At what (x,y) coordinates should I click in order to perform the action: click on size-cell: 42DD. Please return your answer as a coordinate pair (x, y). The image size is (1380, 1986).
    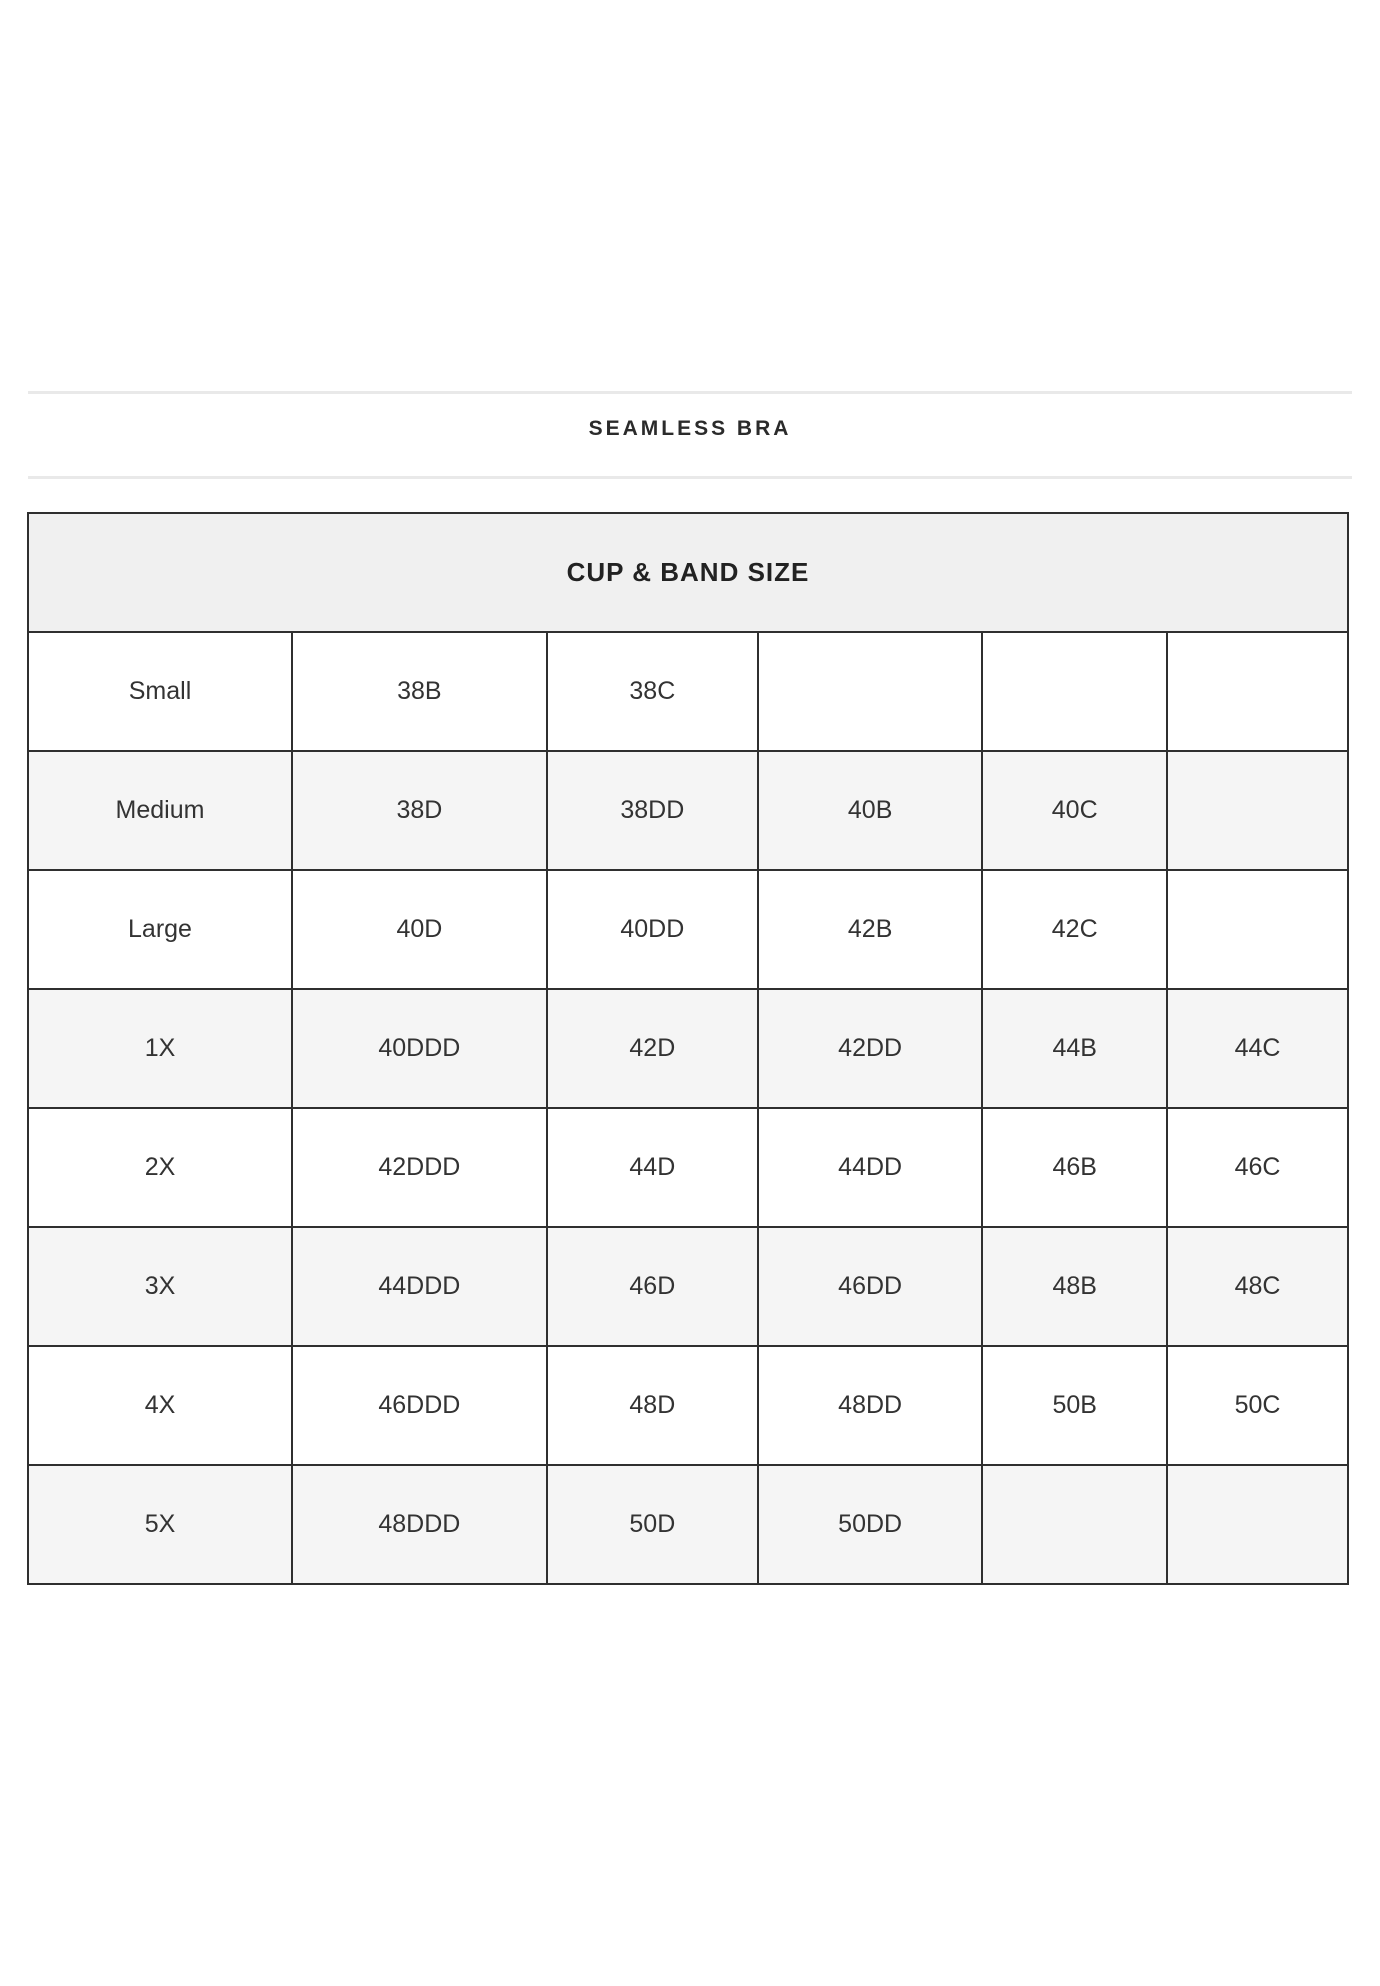
    Looking at the image, I should click on (870, 1048).